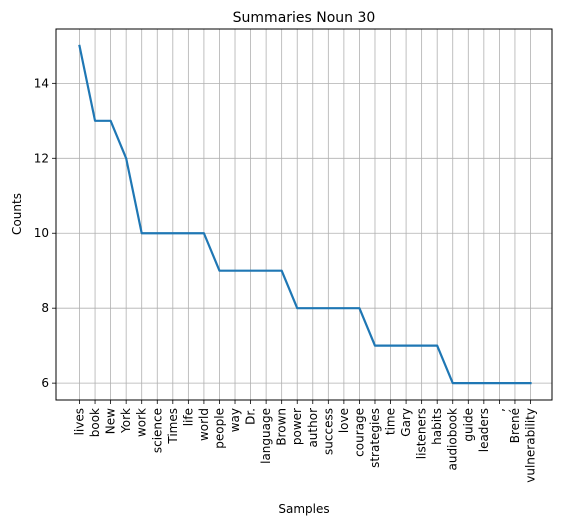 The image size is (562, 531). Describe the element at coordinates (188, 417) in the screenshot. I see `x-tick-label: life` at that location.